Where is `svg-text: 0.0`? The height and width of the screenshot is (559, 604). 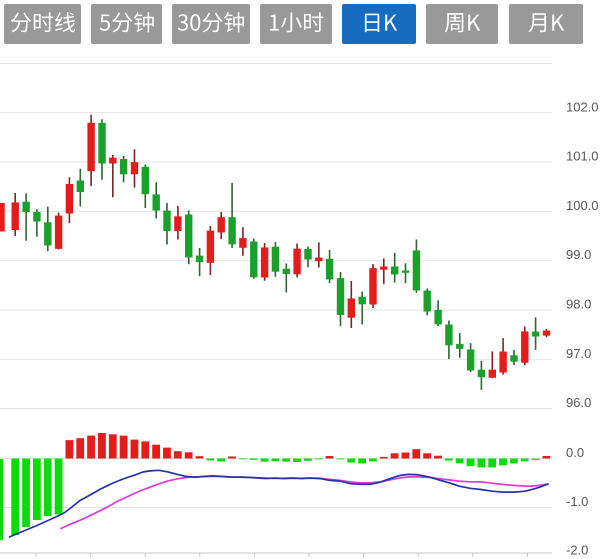 svg-text: 0.0 is located at coordinates (575, 452).